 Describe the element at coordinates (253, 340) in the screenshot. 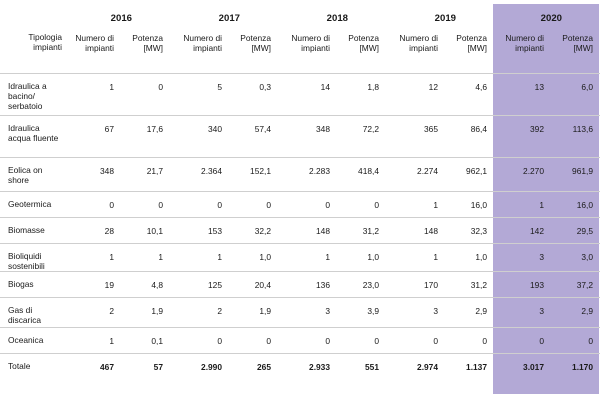

I see `power-cell-2017: 0` at that location.